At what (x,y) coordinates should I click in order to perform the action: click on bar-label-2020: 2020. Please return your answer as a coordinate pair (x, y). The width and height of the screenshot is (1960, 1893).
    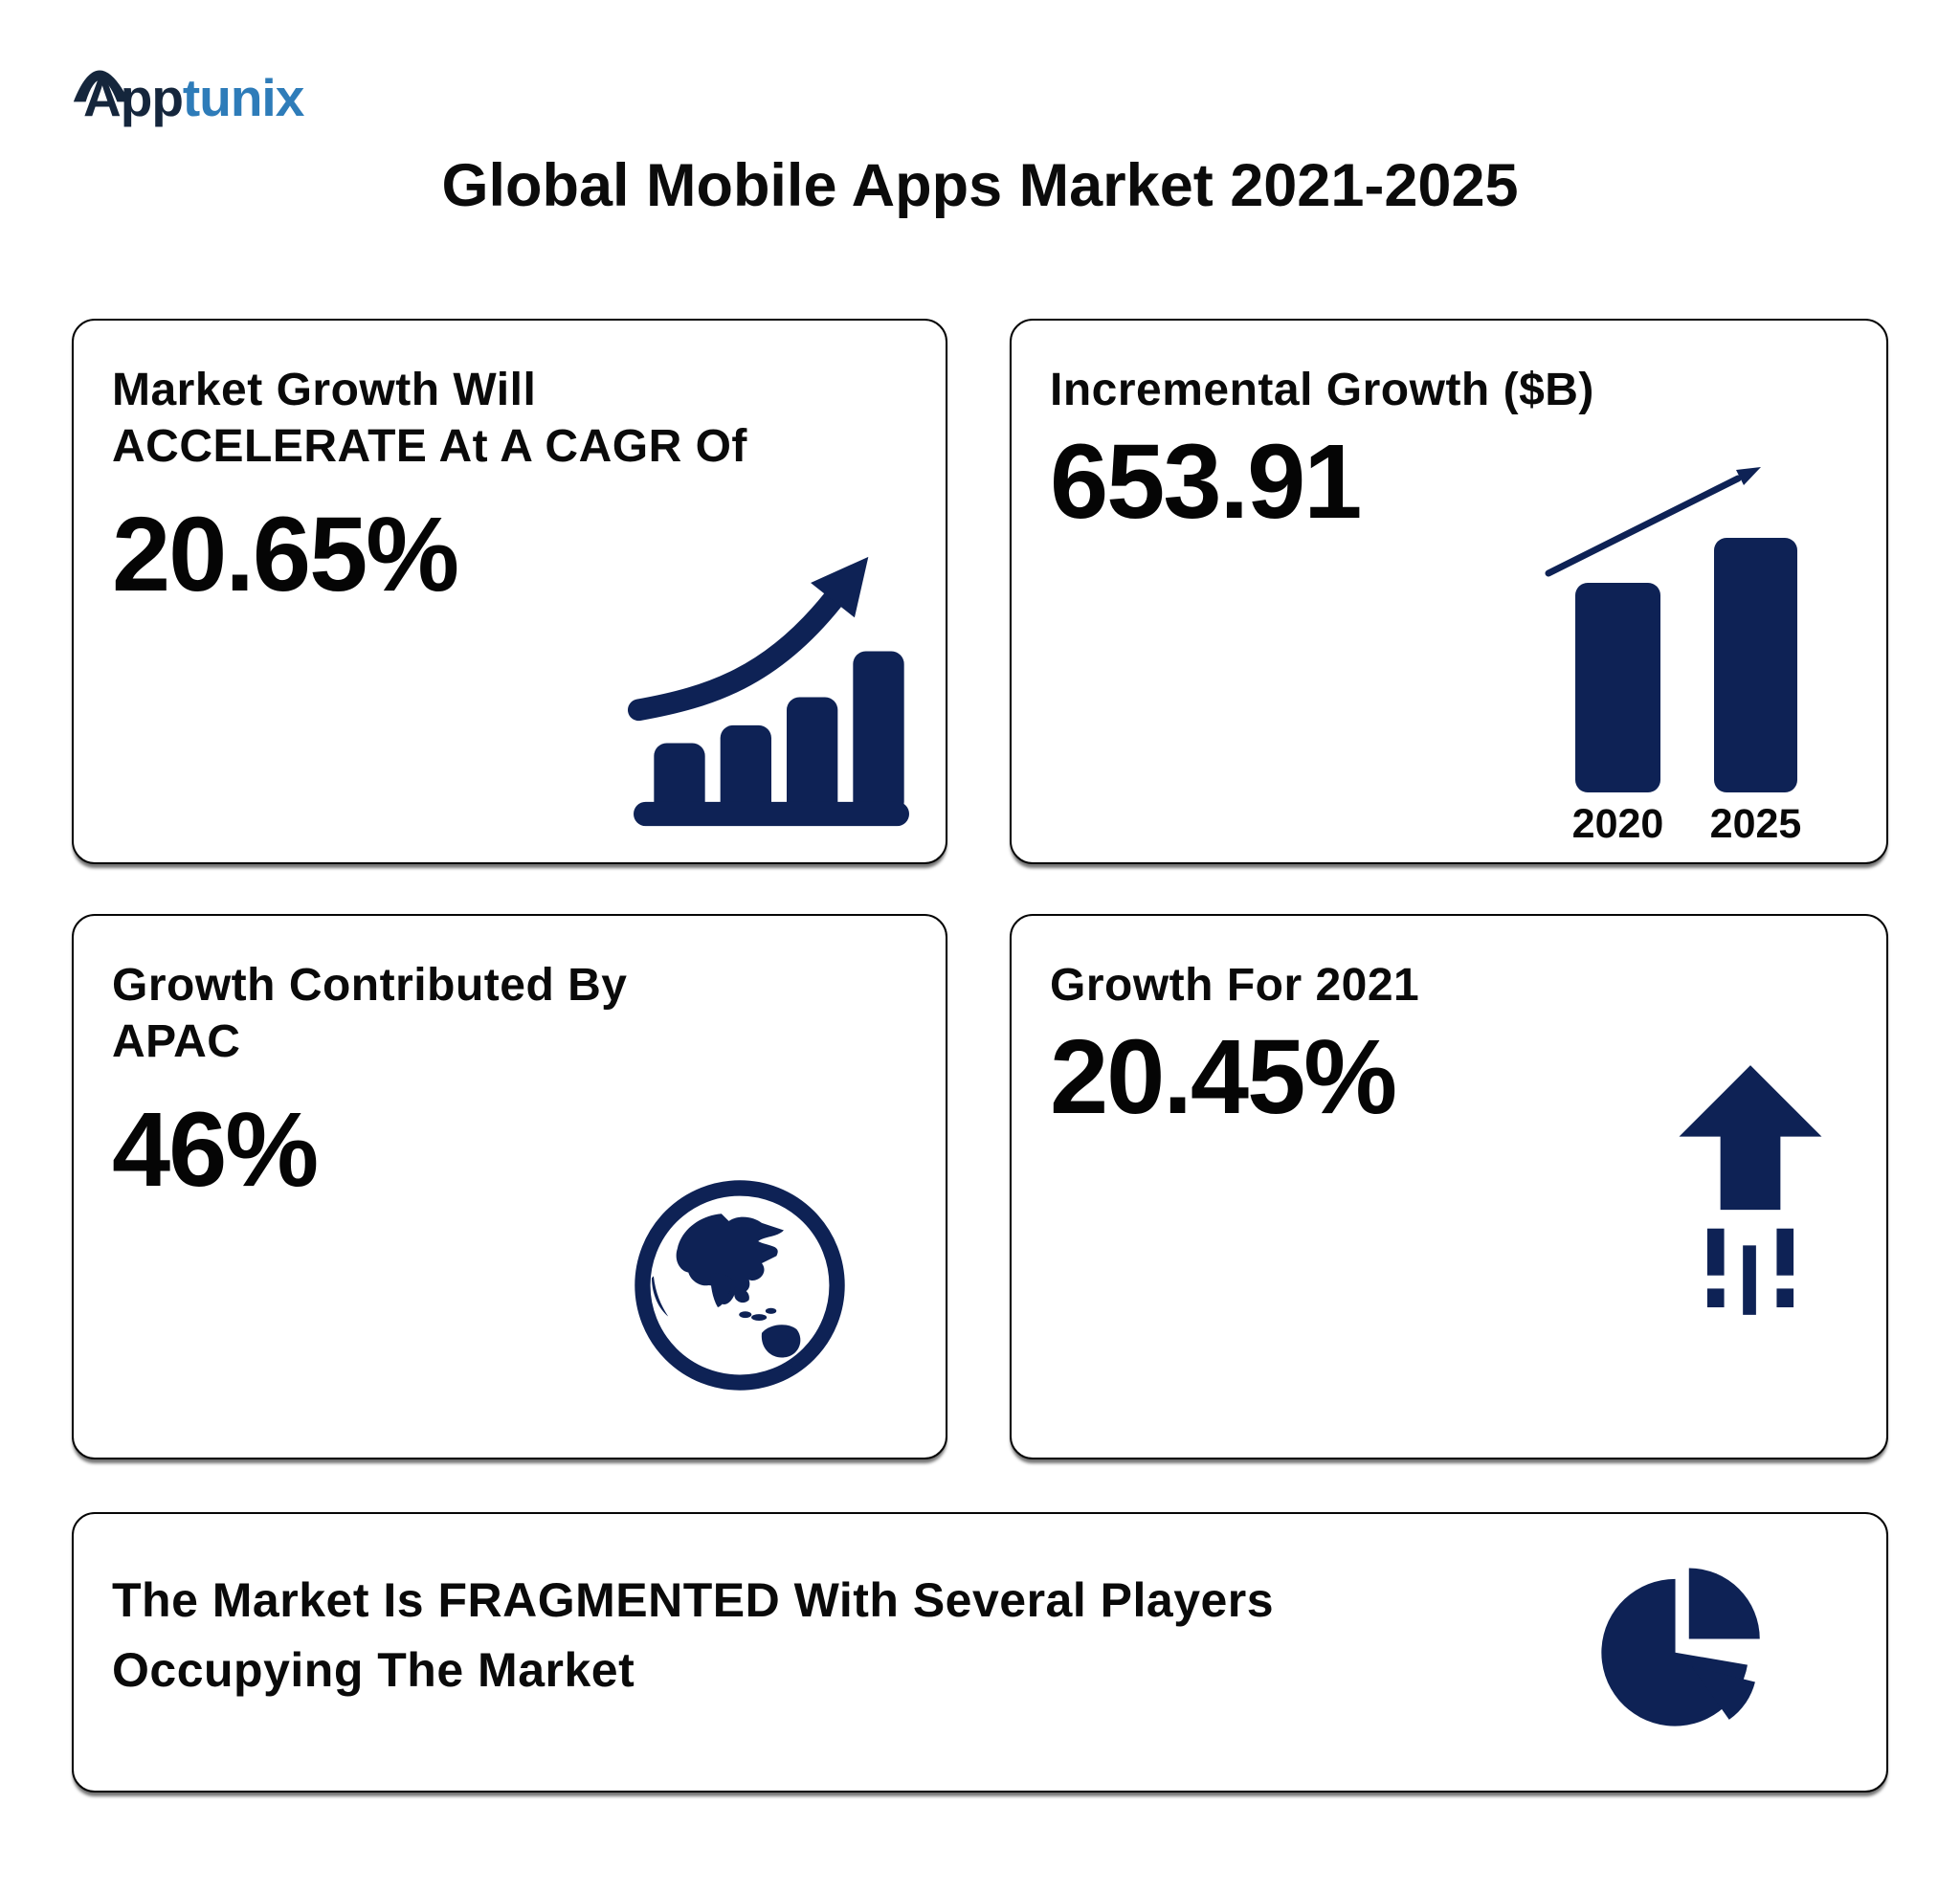
    Looking at the image, I should click on (1618, 824).